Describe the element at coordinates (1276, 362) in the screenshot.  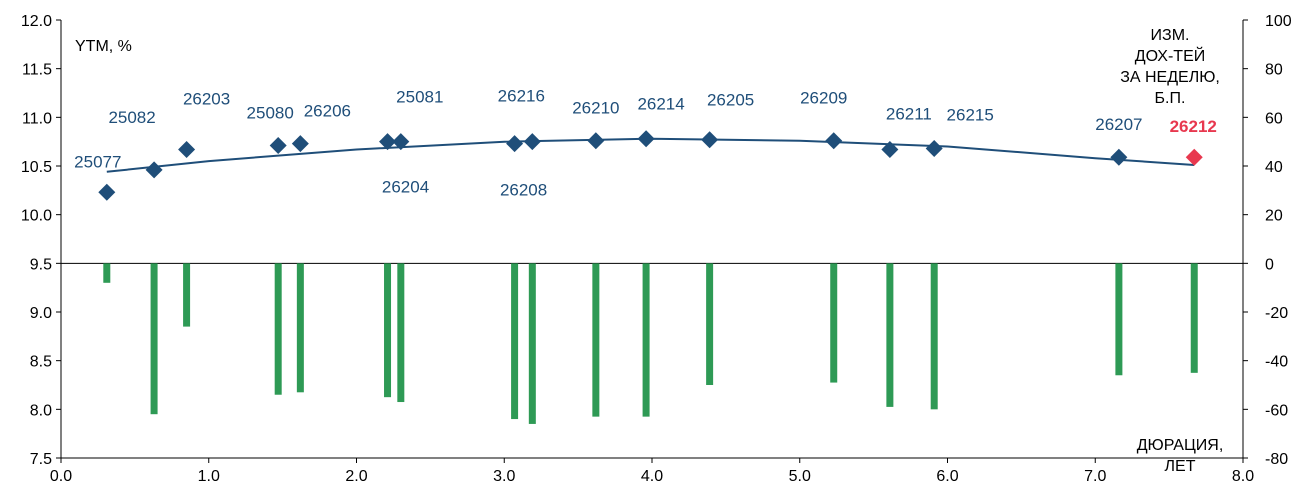
I see `y-right-tick-label: -40` at that location.